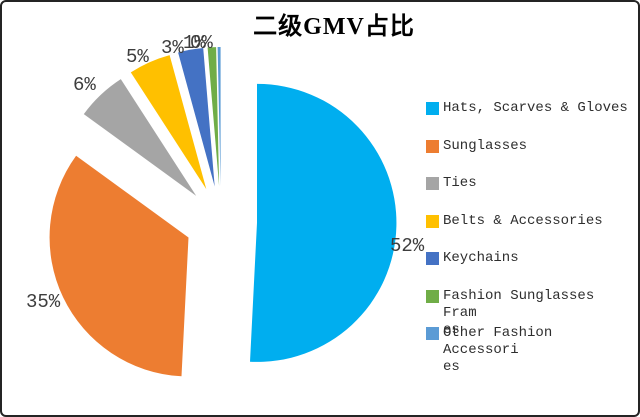 Image resolution: width=640 pixels, height=417 pixels. What do you see at coordinates (137, 57) in the screenshot?
I see `data-label-belts-accessories: 5%` at bounding box center [137, 57].